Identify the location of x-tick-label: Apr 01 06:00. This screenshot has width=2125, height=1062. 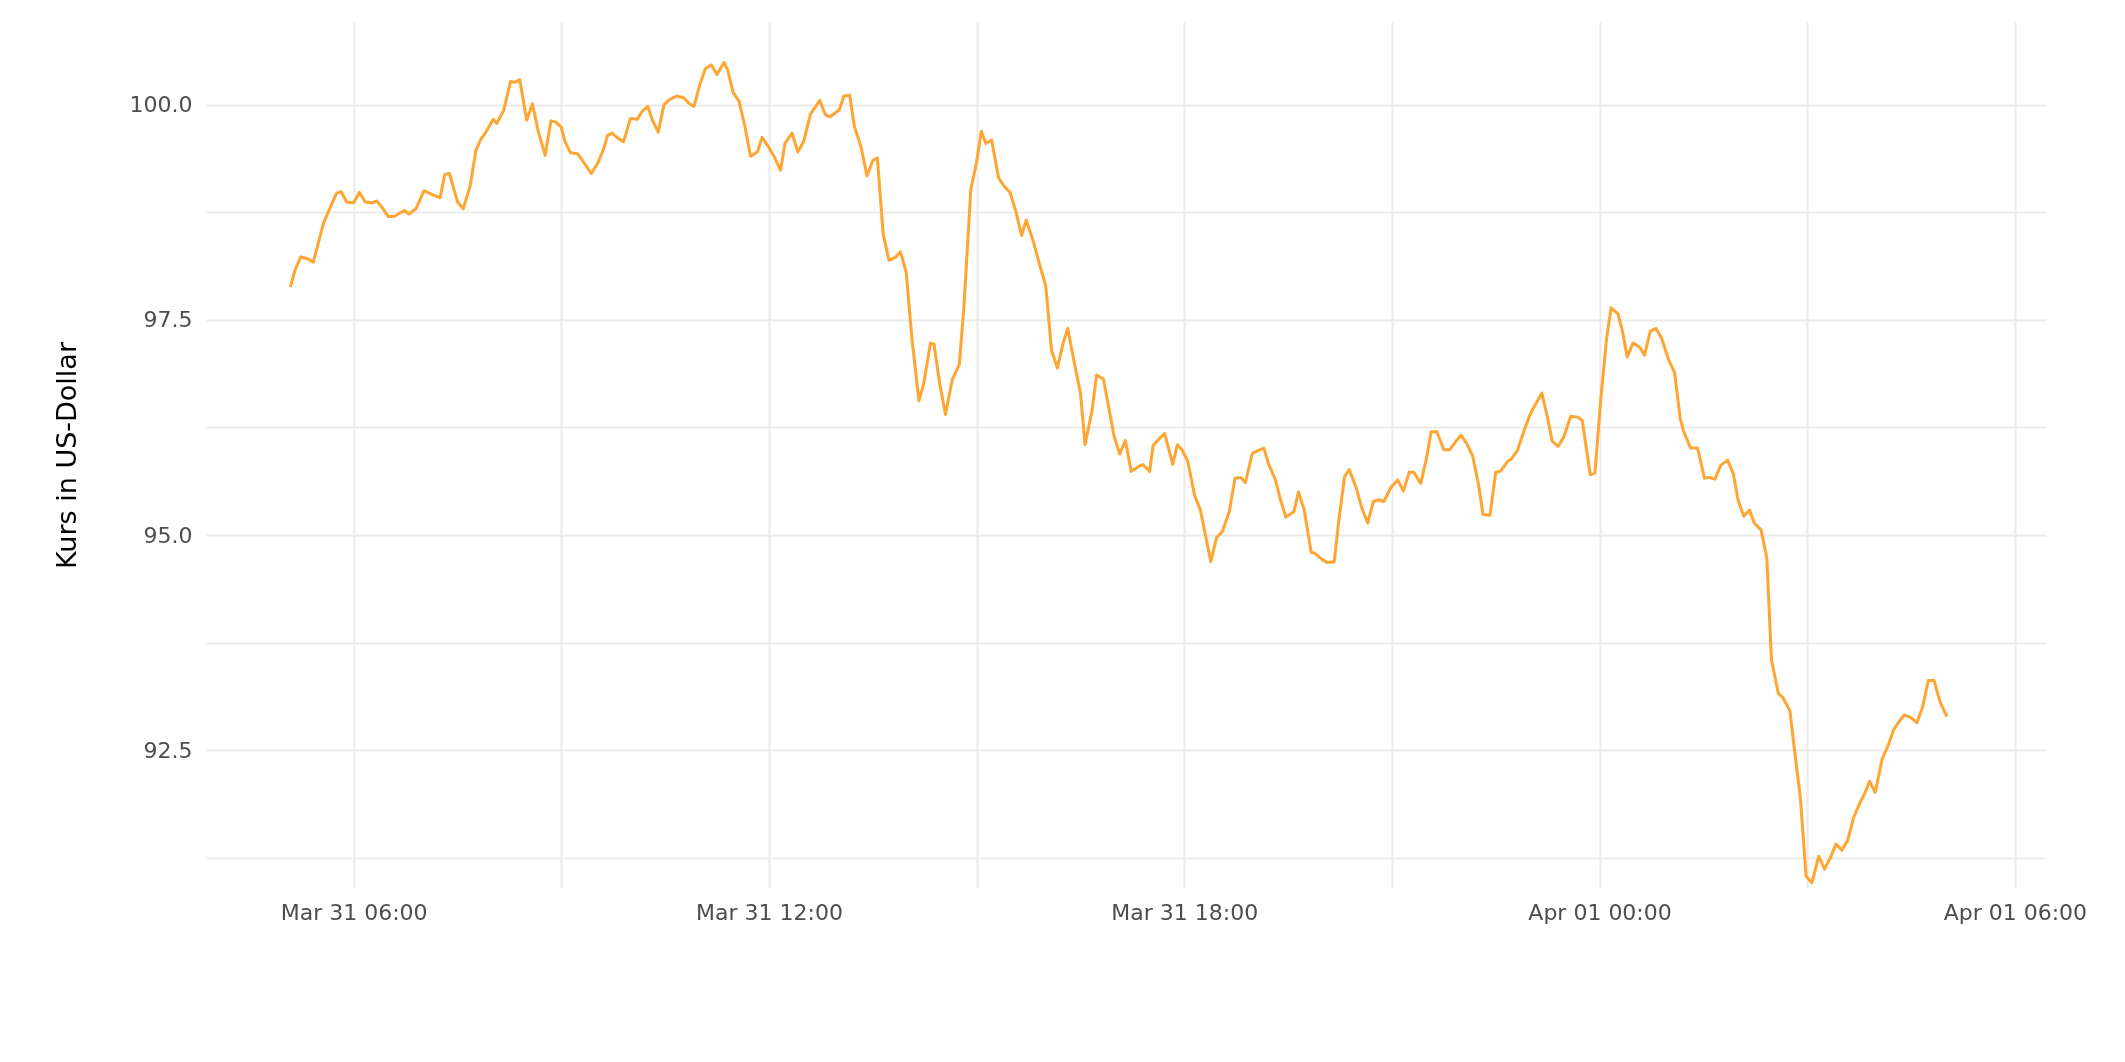
(2015, 912).